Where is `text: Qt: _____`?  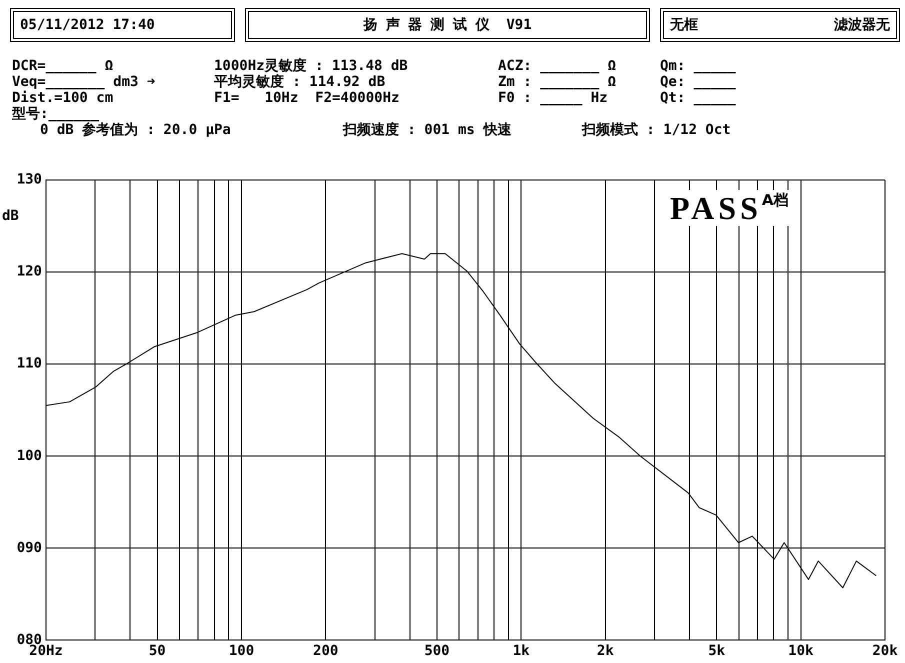
text: Qt: _____ is located at coordinates (698, 98).